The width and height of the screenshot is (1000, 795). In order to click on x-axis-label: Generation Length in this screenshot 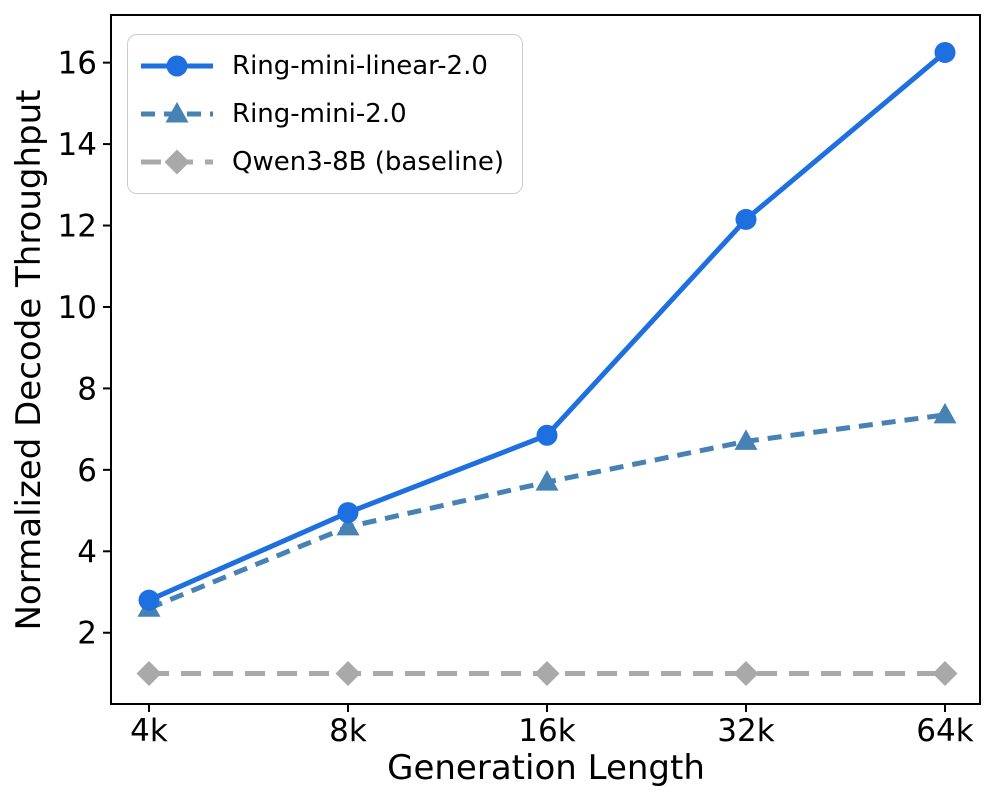, I will do `click(546, 768)`.